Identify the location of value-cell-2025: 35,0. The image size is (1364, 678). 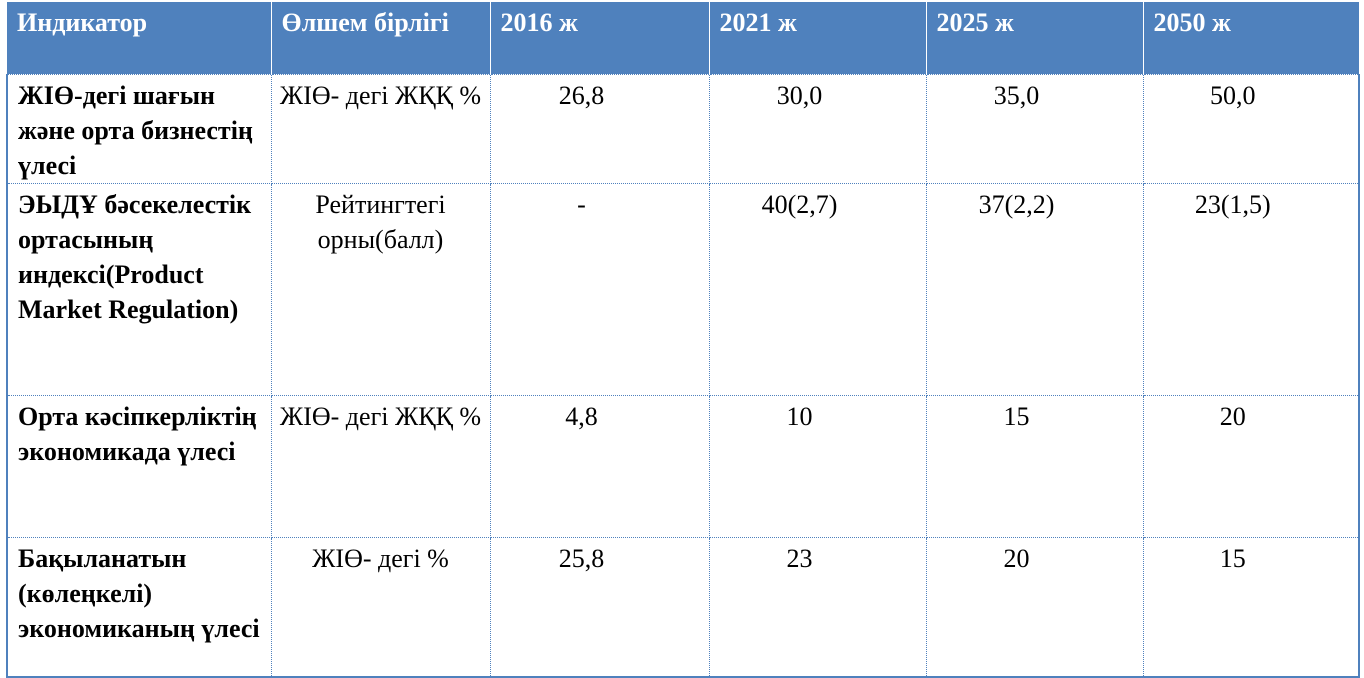
(1034, 128).